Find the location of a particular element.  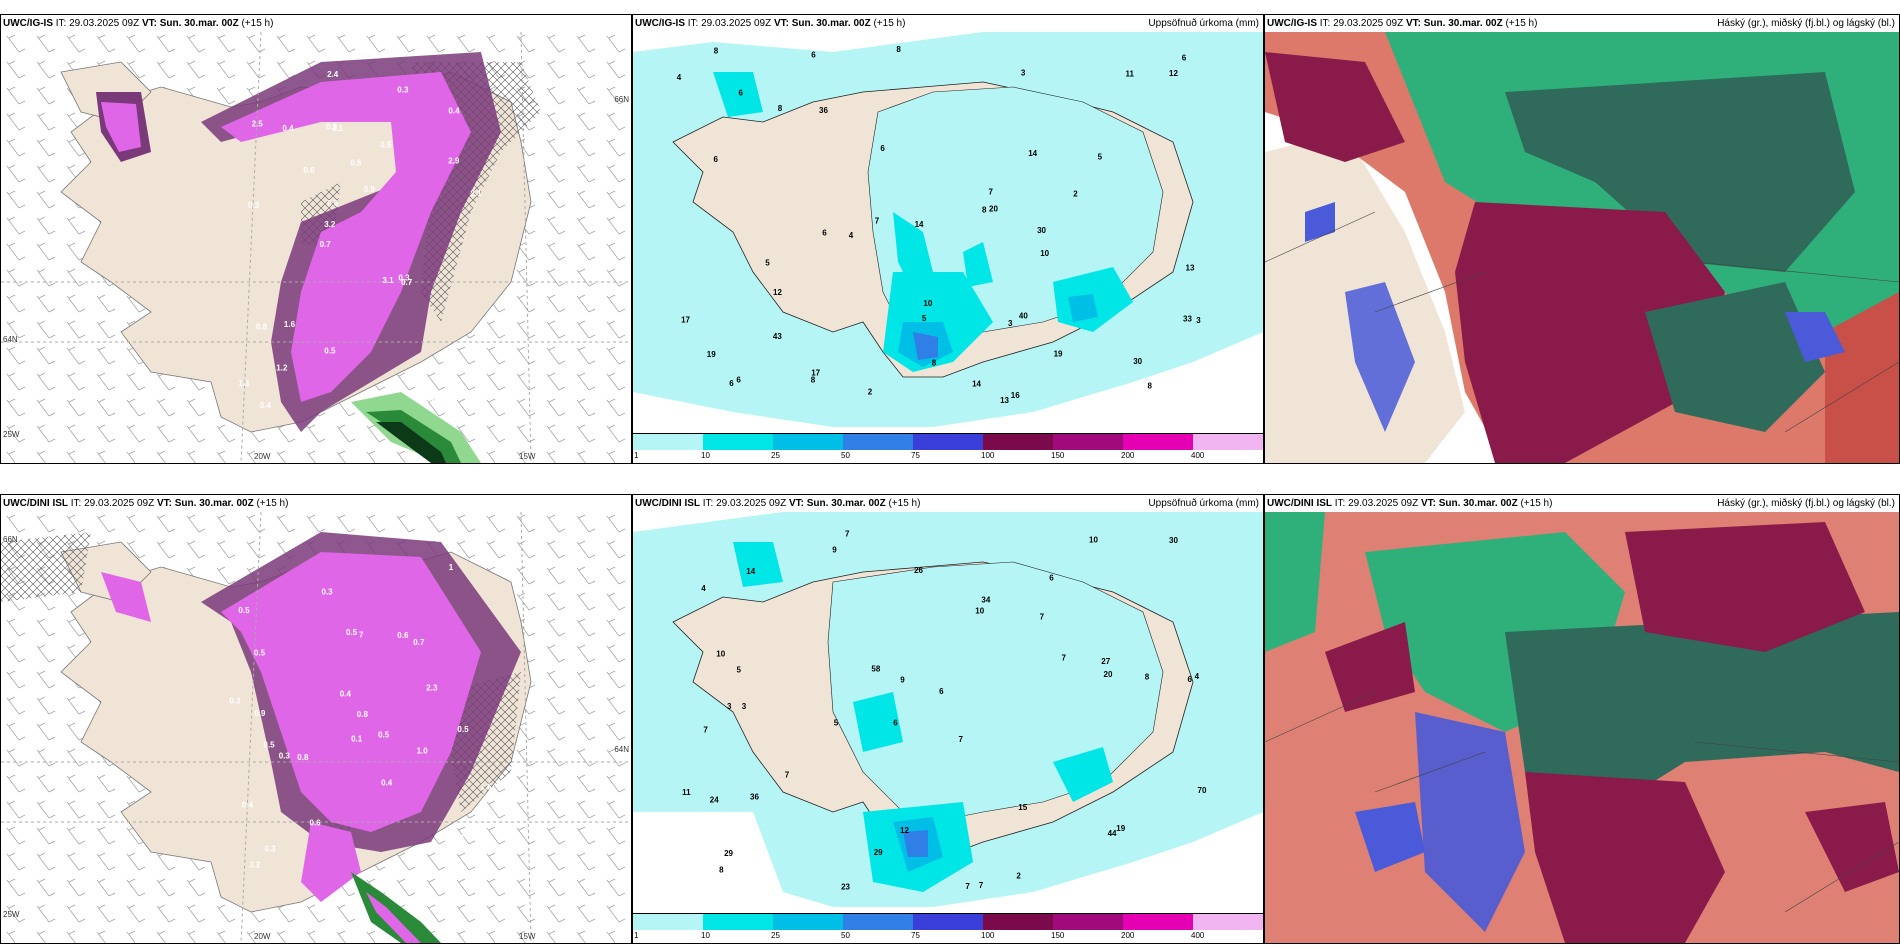

value-label: 70 is located at coordinates (1202, 790).